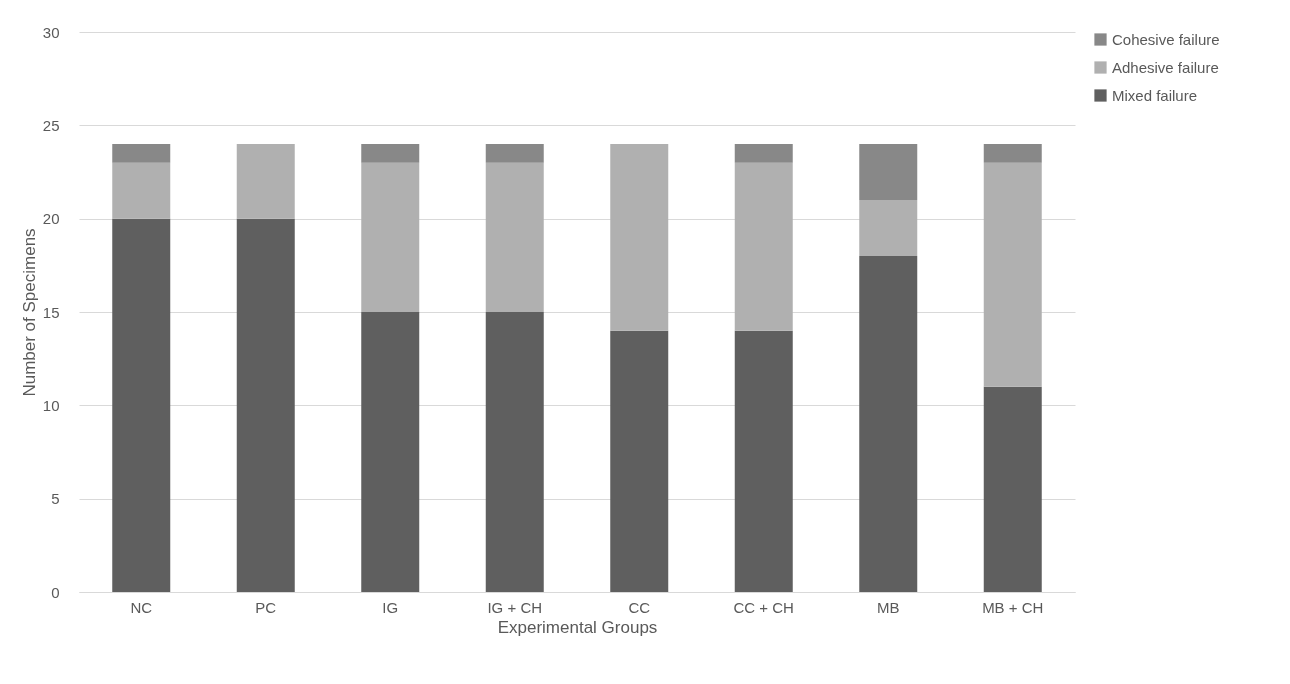  I want to click on x-tick-label: MB + CH, so click(1013, 607).